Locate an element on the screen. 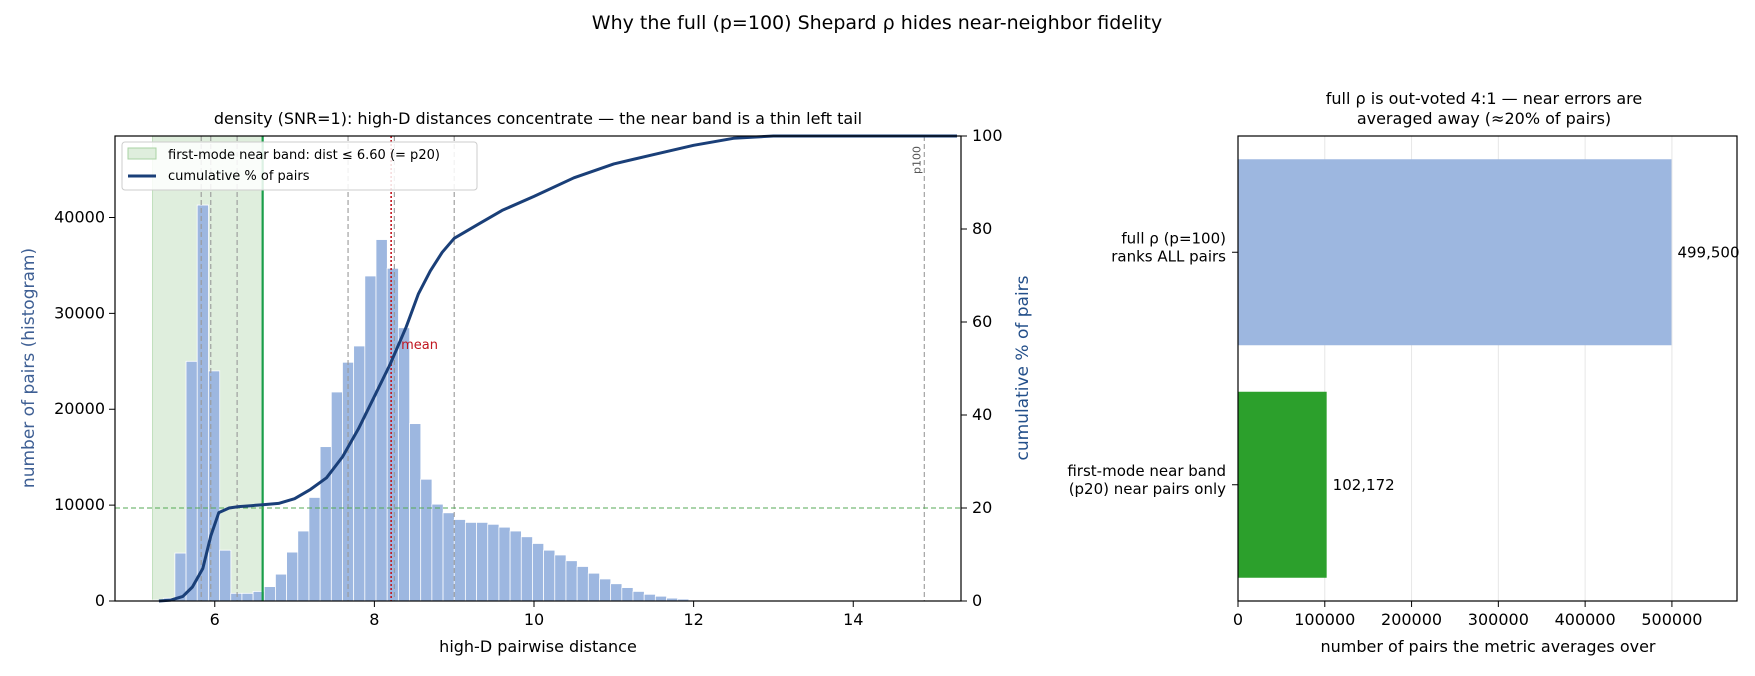  x-tick-label: 6 is located at coordinates (215, 619).